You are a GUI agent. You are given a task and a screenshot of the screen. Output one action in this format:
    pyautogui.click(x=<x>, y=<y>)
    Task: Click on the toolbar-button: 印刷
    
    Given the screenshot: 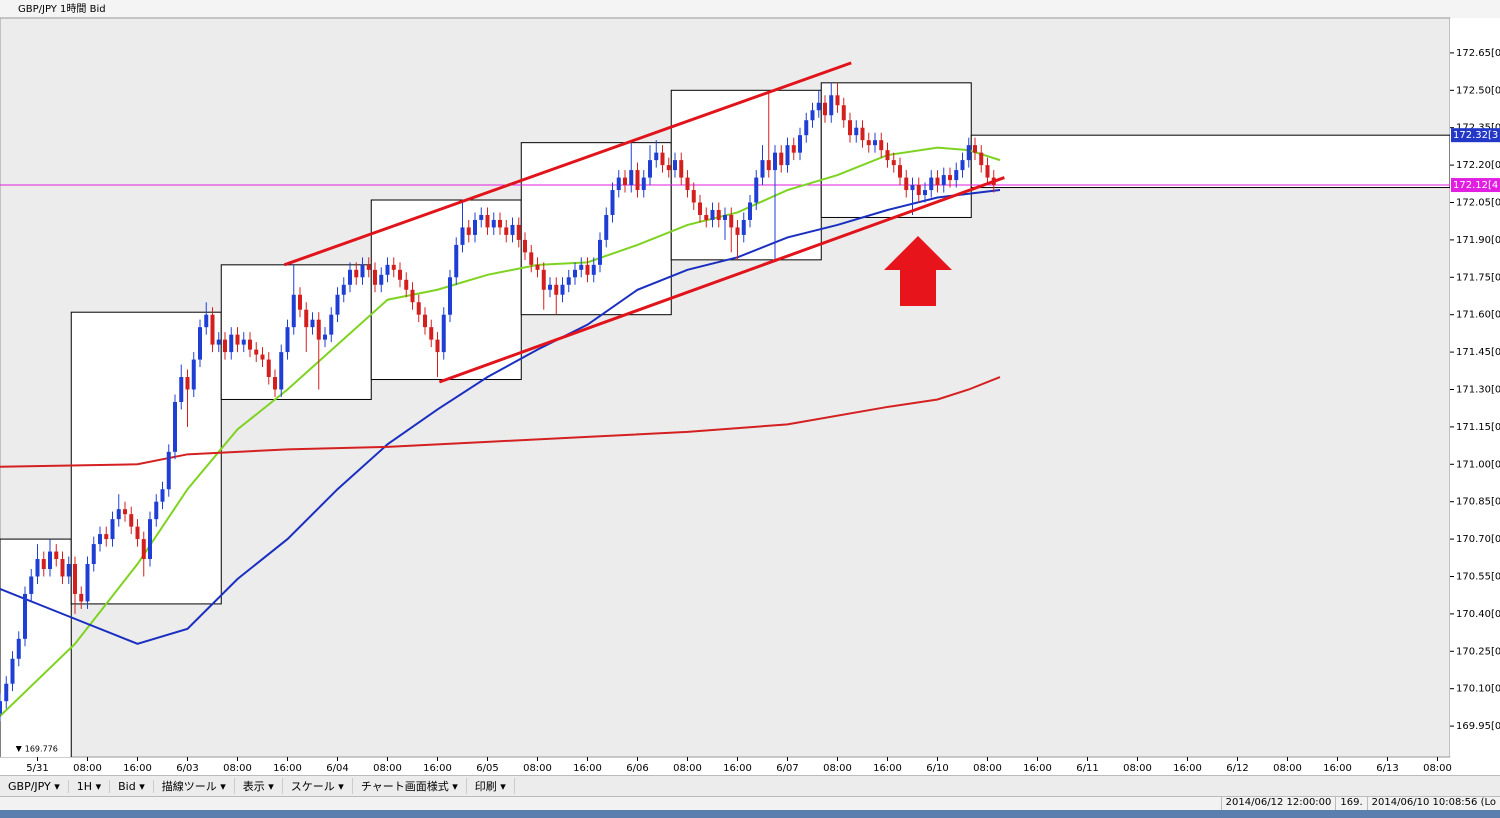 What is the action you would take?
    pyautogui.click(x=491, y=786)
    